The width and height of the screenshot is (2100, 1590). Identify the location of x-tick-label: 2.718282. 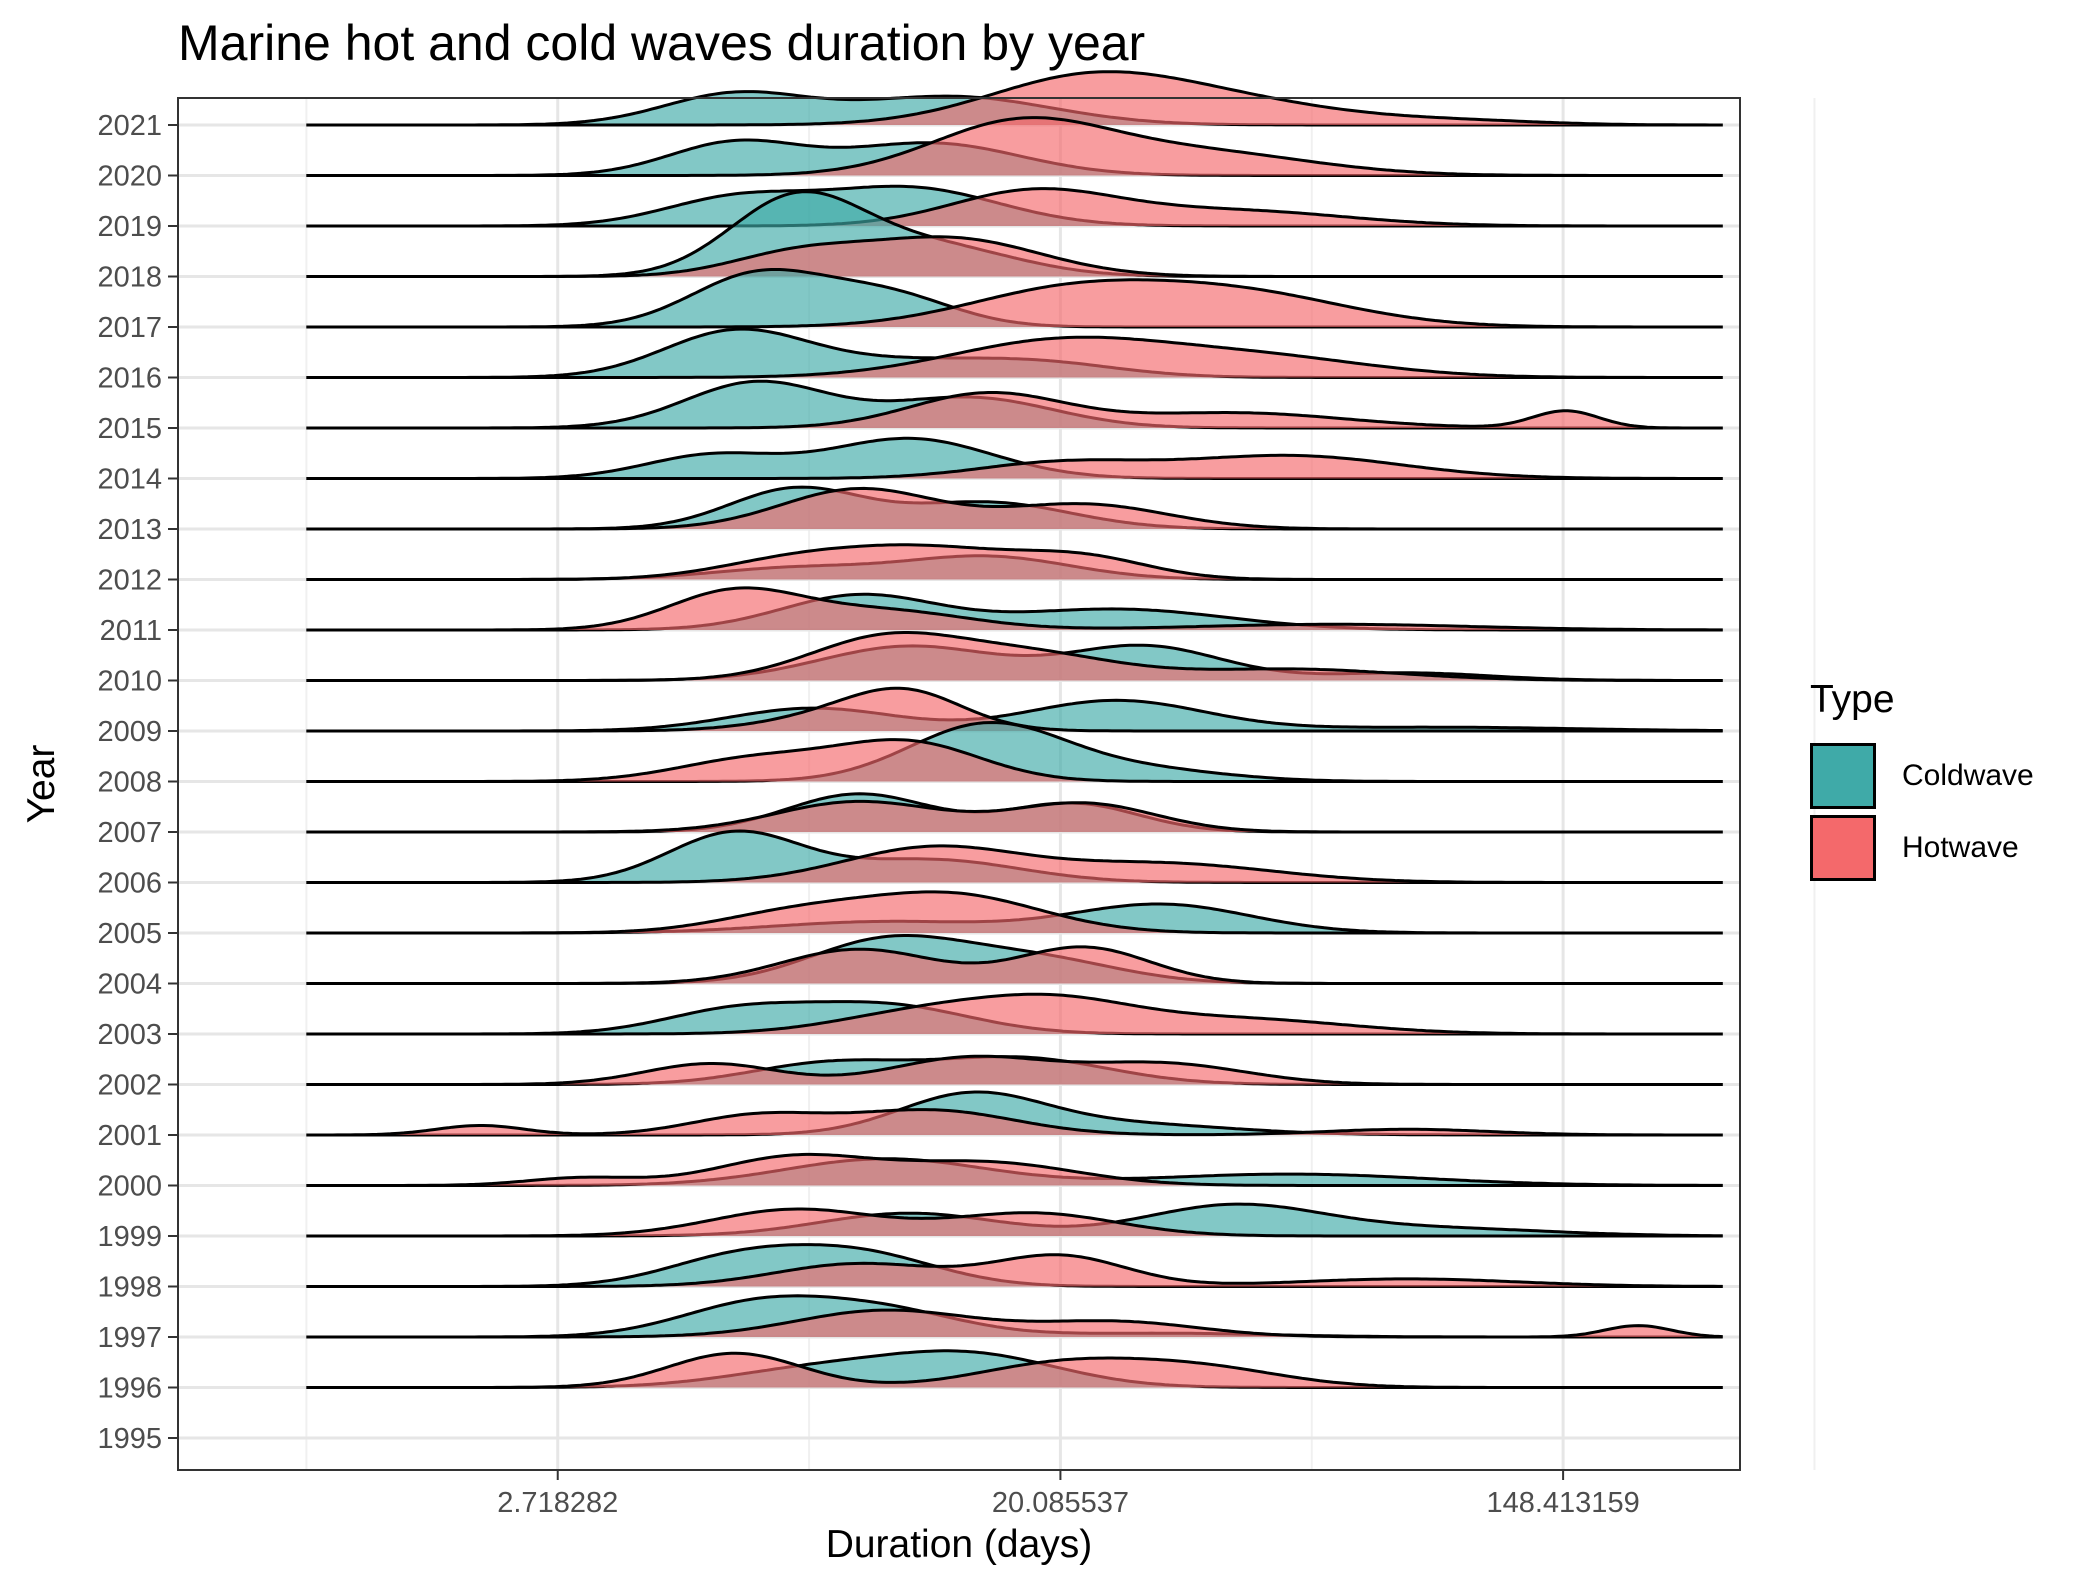
(557, 1503).